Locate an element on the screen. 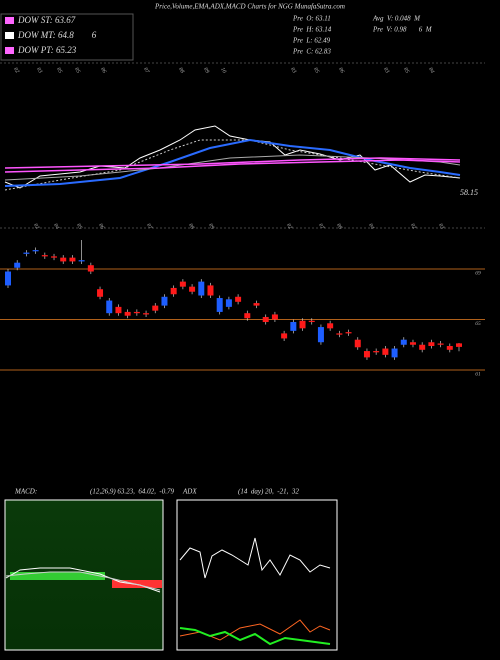  legend-box is located at coordinates (67, 37).